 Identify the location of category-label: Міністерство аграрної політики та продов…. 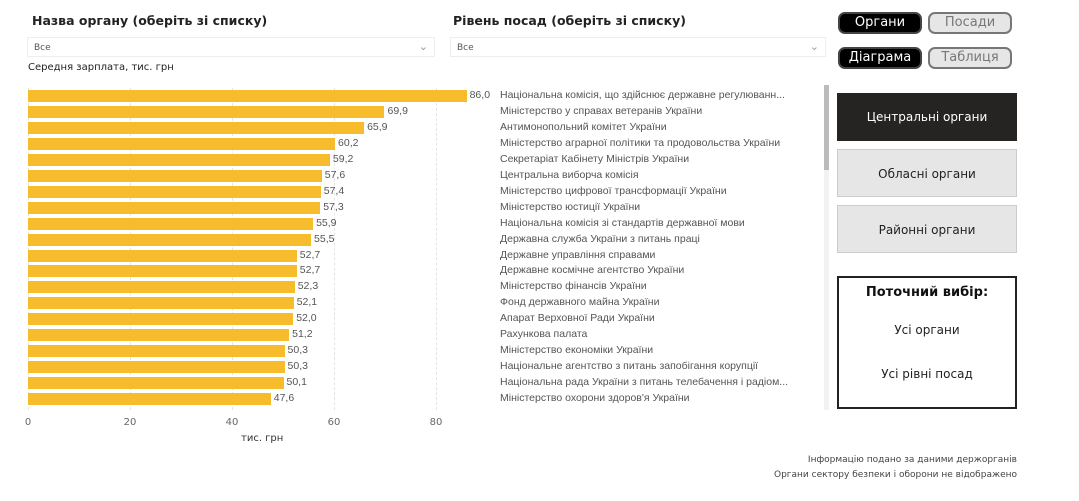
(640, 142).